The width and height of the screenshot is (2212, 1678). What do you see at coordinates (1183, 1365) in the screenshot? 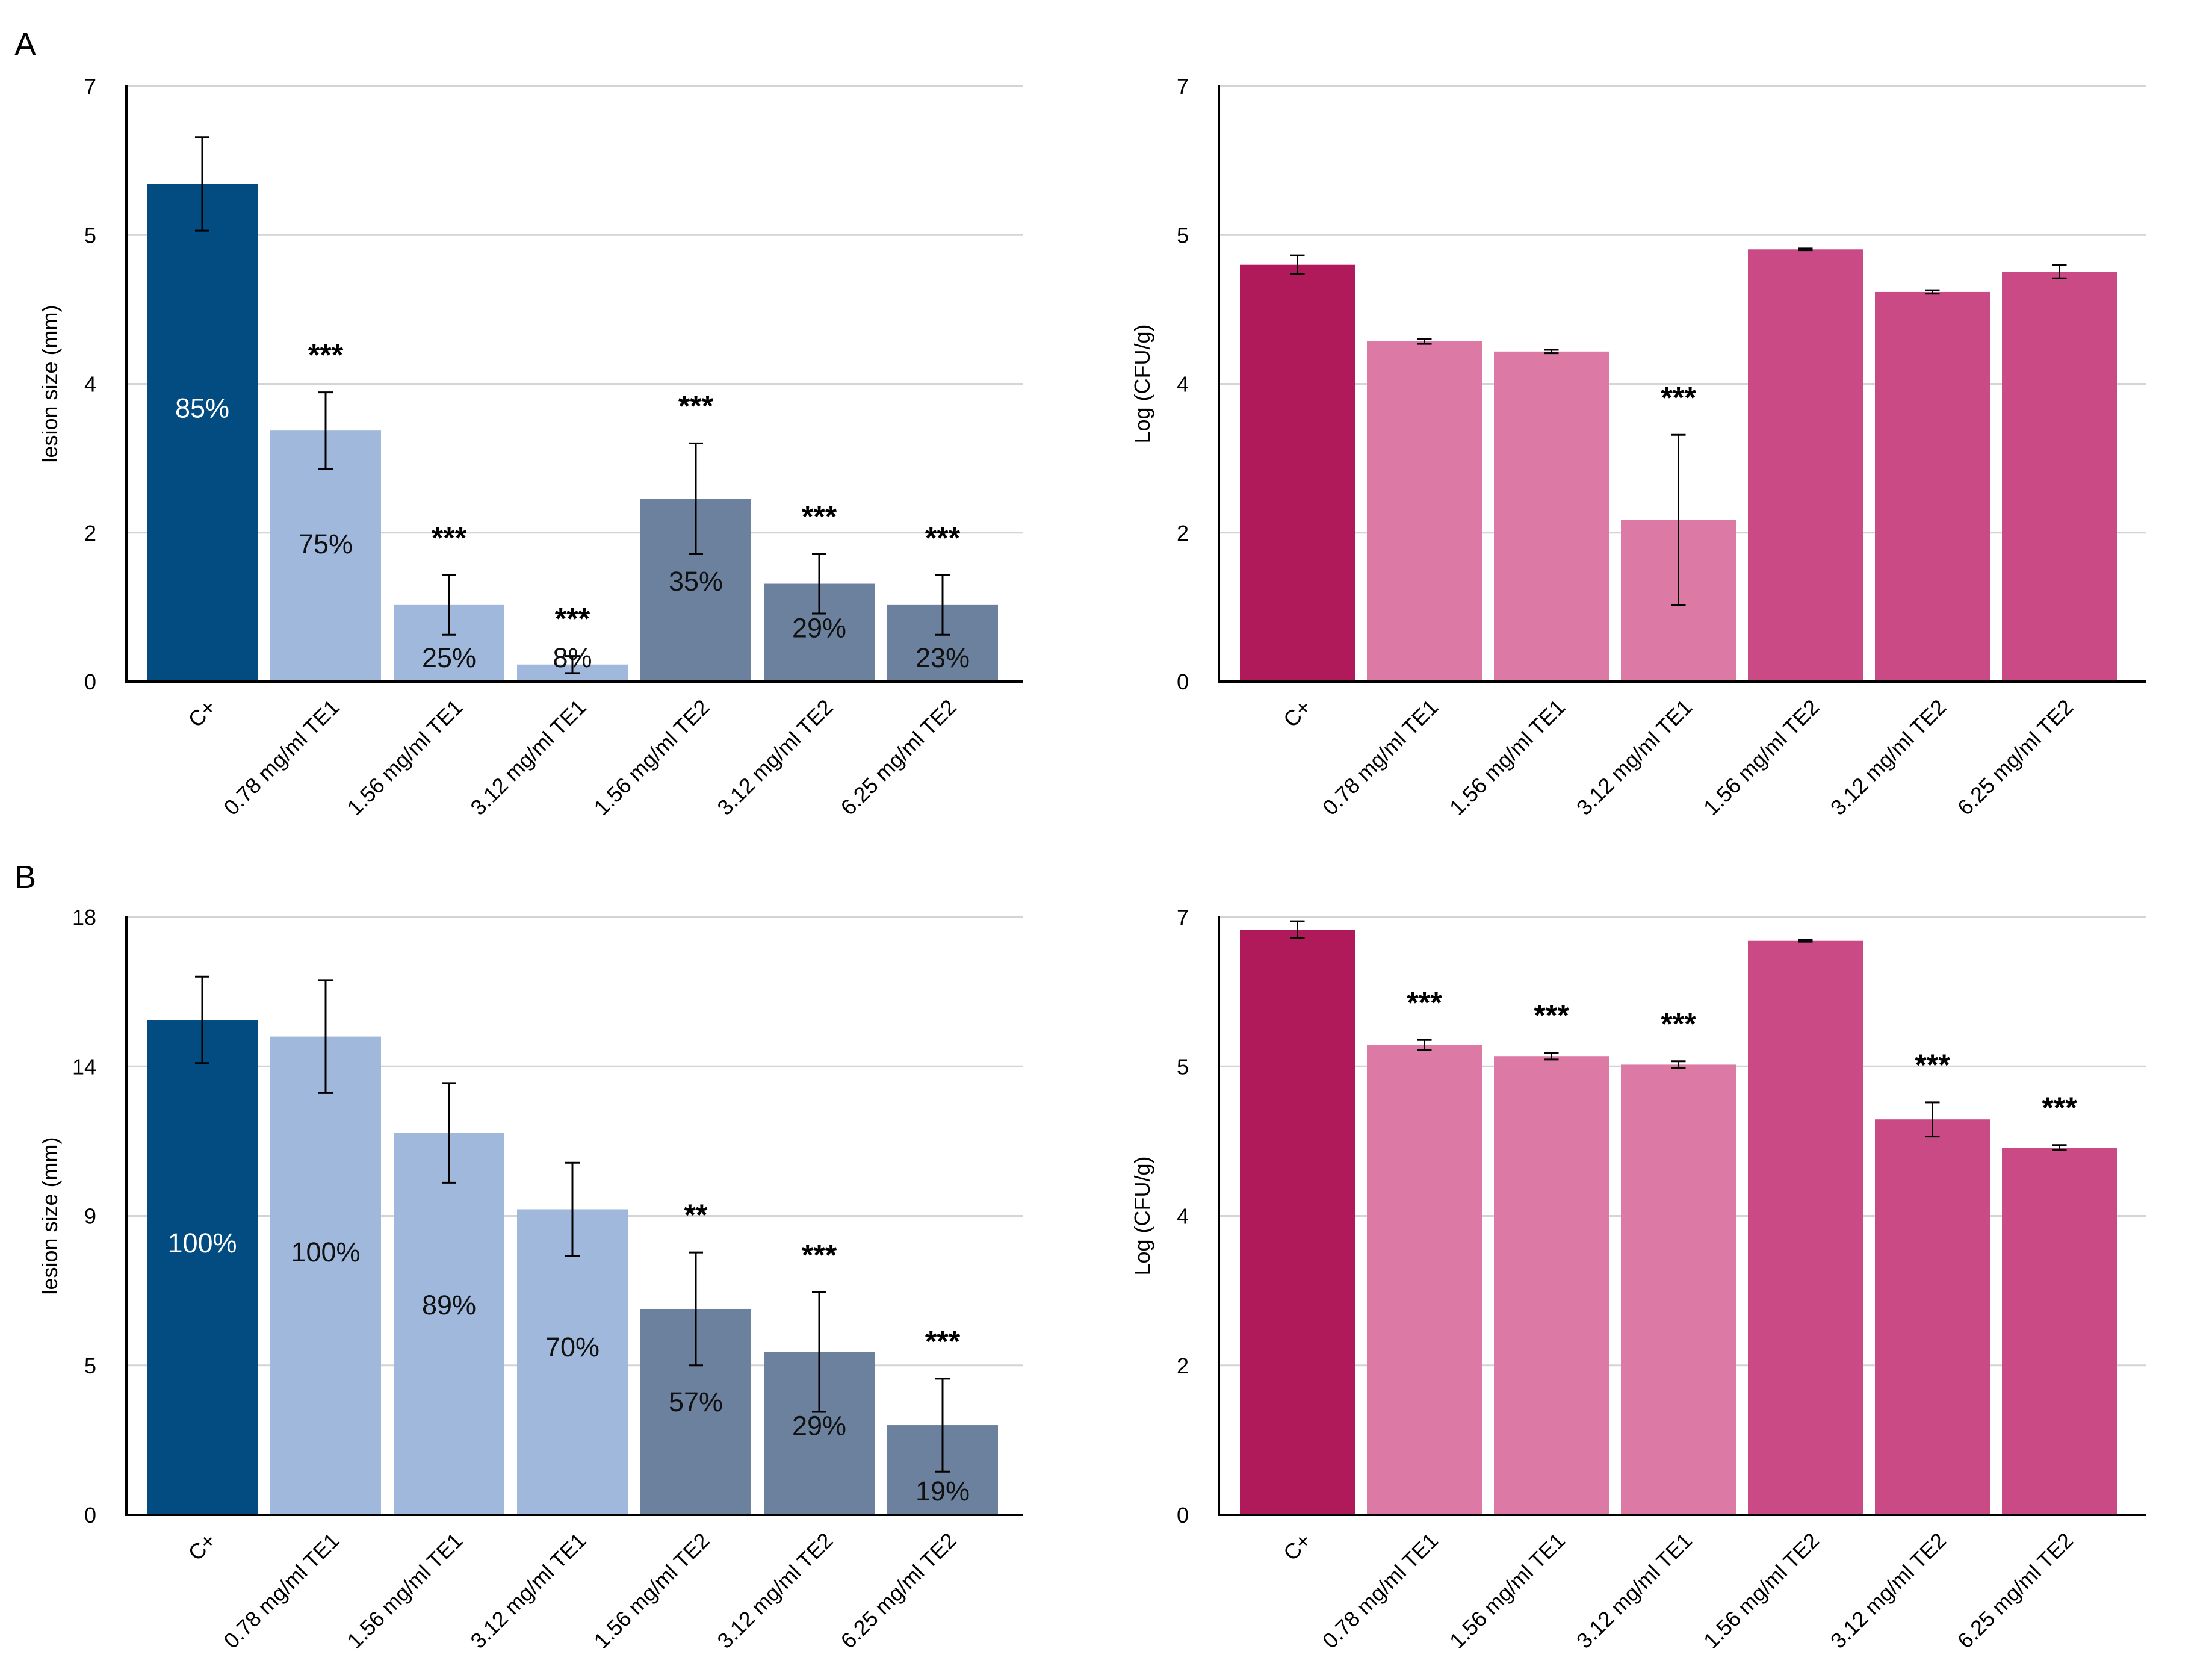
I see `y-tick-label: 2` at bounding box center [1183, 1365].